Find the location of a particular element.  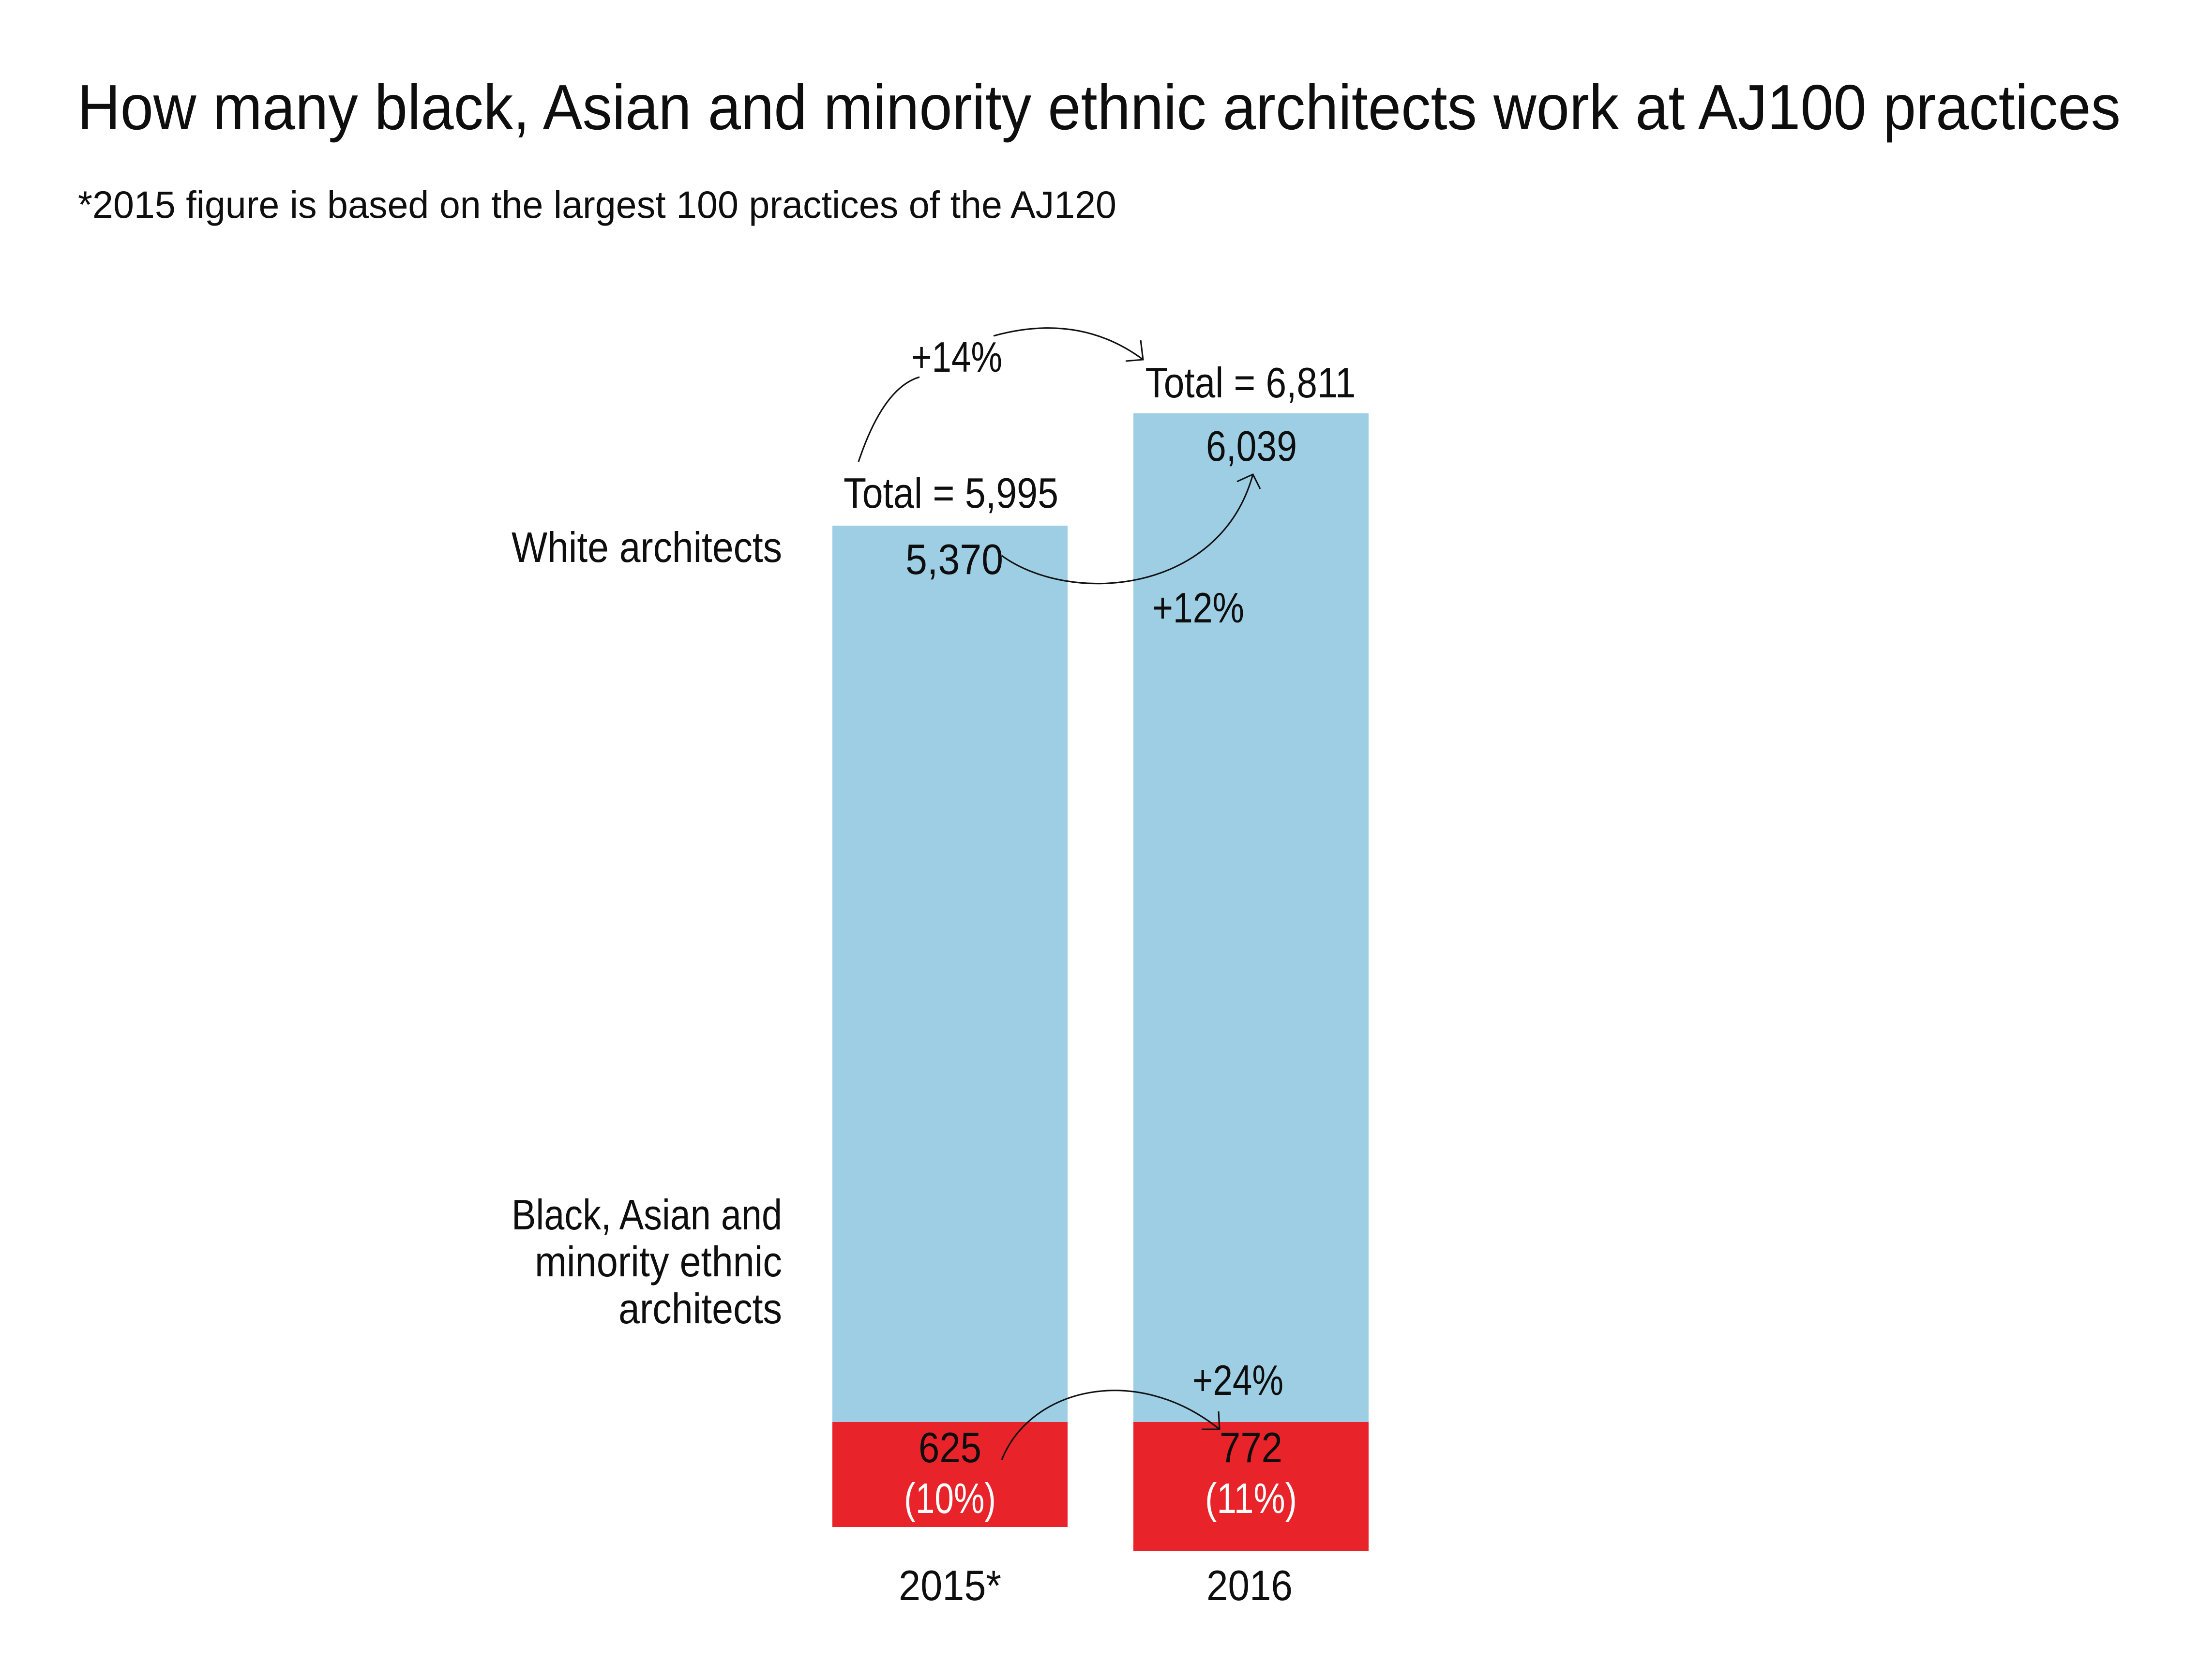

svg-text: Total = 6,811 is located at coordinates (1250, 383).